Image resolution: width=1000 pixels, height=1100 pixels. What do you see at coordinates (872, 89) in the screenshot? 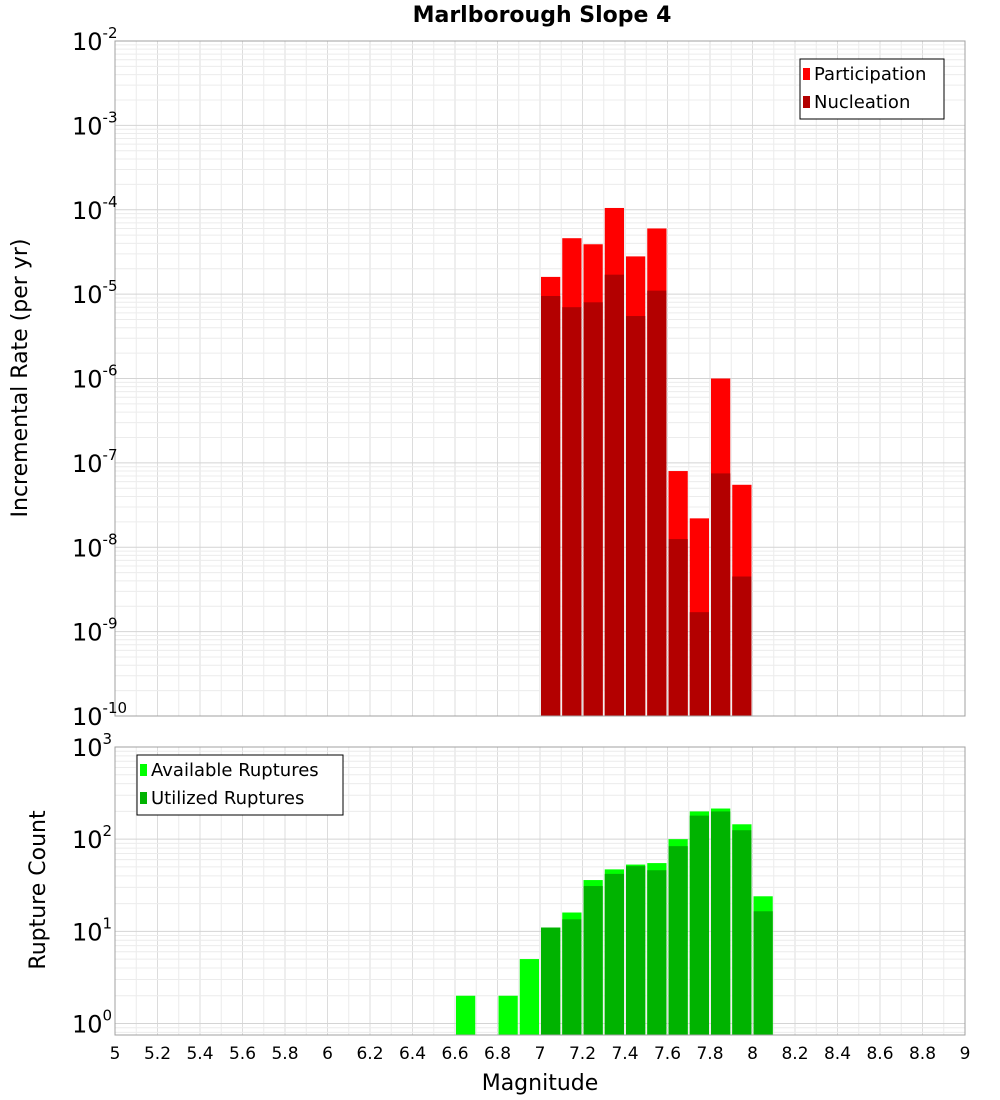
I see `top-legend` at bounding box center [872, 89].